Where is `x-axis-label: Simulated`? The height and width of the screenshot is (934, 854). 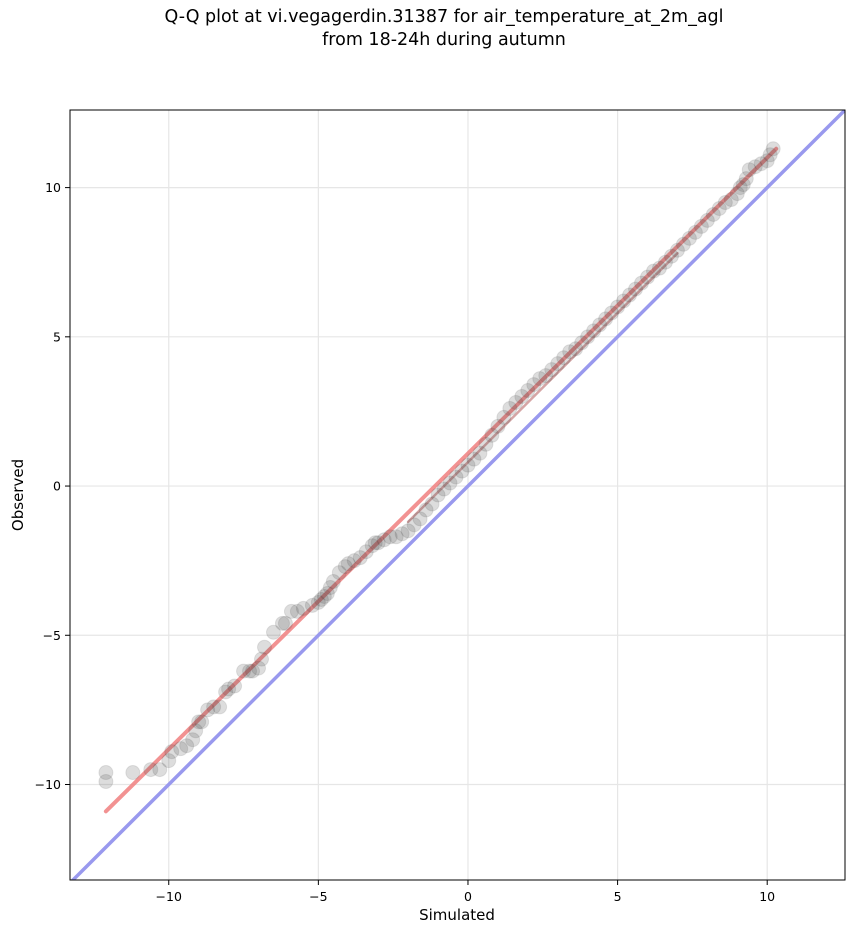 x-axis-label: Simulated is located at coordinates (457, 915).